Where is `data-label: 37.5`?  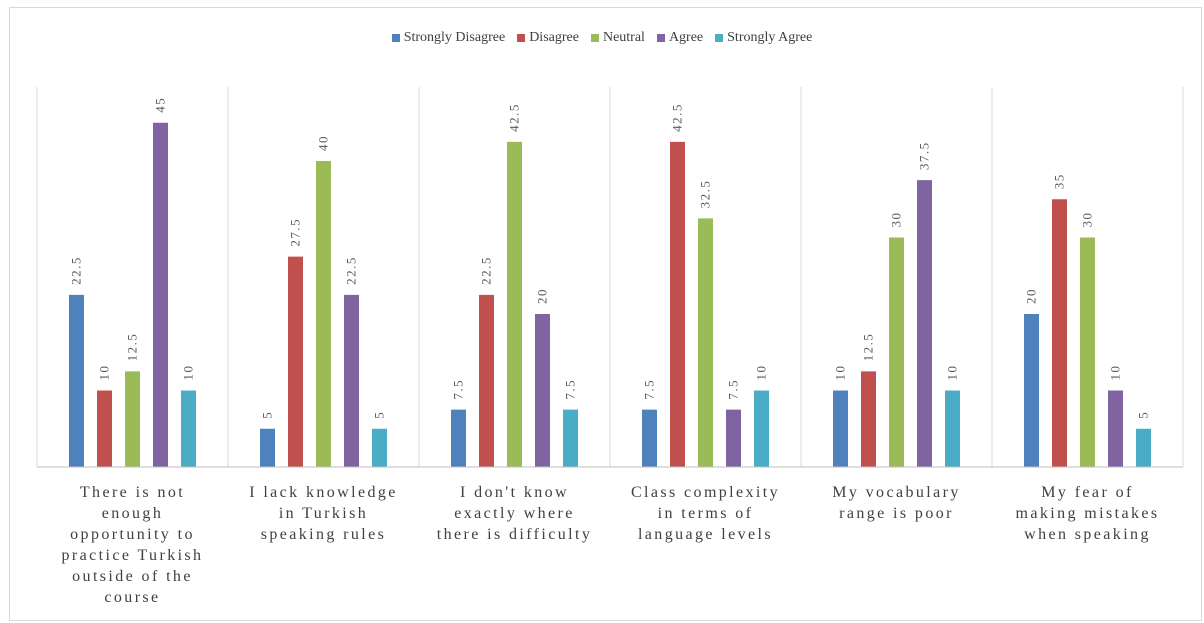
data-label: 37.5 is located at coordinates (924, 155).